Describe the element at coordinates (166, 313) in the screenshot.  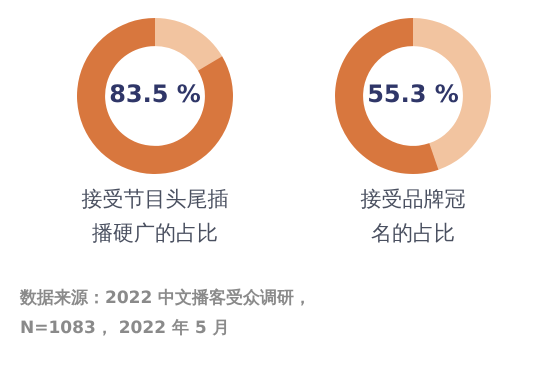
I see `source-note: 数据来源：2022 中文播客受众调研， N=1083， 2022 年 5 月` at that location.